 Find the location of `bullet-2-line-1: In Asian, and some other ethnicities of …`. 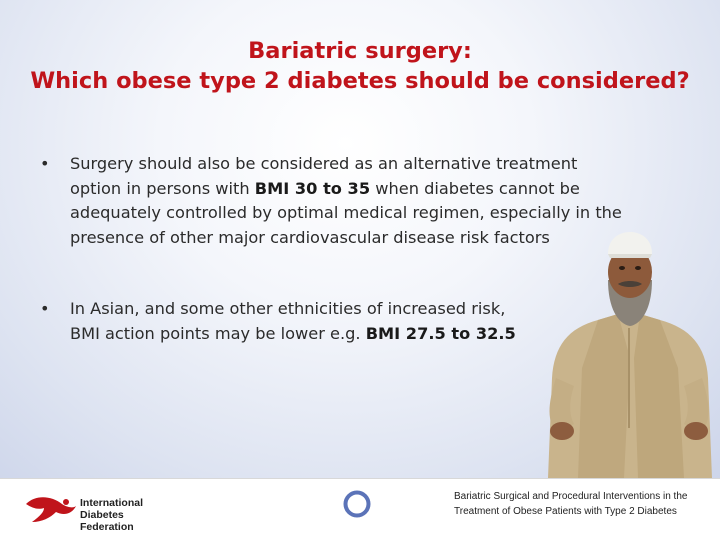

bullet-2-line-1: In Asian, and some other ethnicities of … is located at coordinates (288, 308).